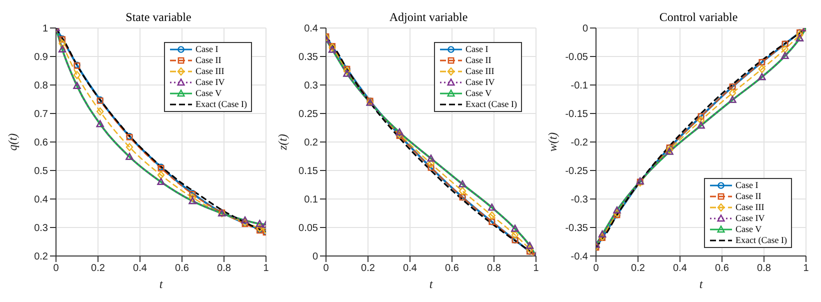  What do you see at coordinates (552, 142) in the screenshot?
I see `y-axis-title: w(t)` at bounding box center [552, 142].